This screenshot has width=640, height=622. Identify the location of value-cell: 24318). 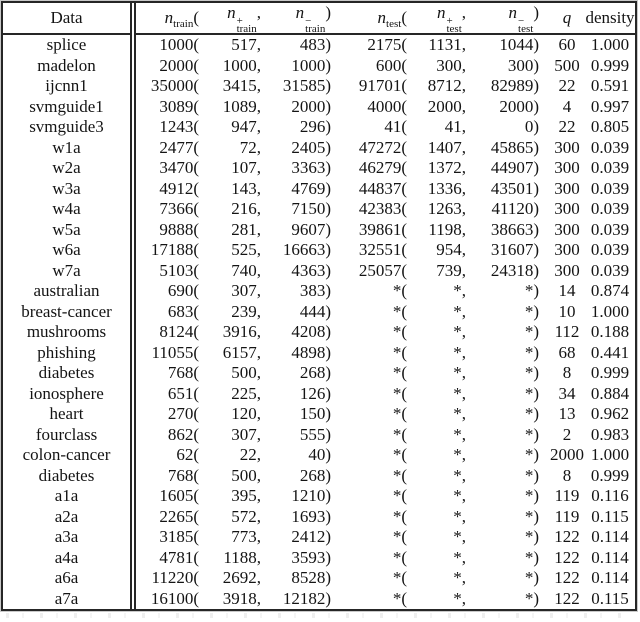
(514, 270).